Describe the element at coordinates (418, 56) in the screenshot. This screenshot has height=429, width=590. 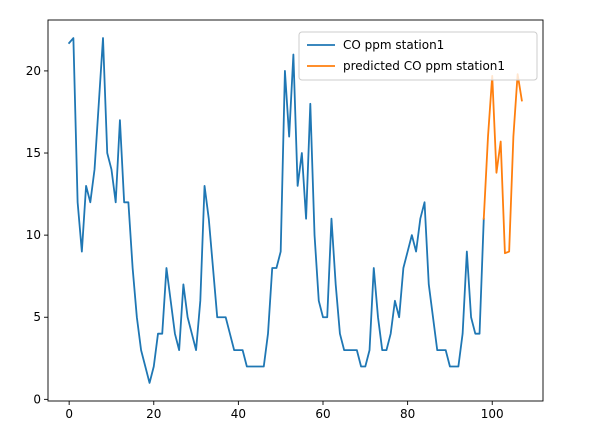
I see `legend: CO ppm station1 predicted CO ppm station1` at that location.